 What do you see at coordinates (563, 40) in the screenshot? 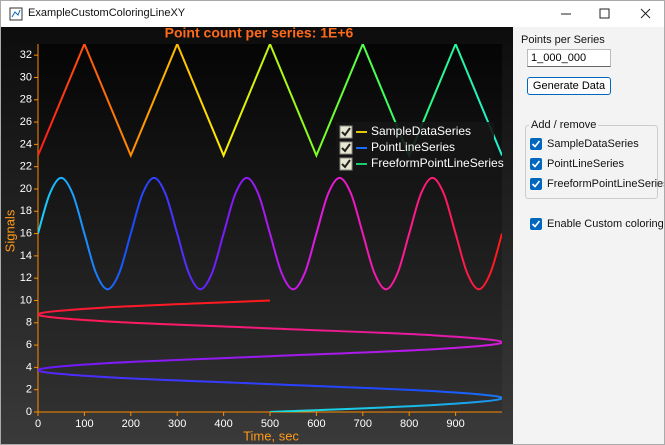
I see `points-label: Points per Series` at bounding box center [563, 40].